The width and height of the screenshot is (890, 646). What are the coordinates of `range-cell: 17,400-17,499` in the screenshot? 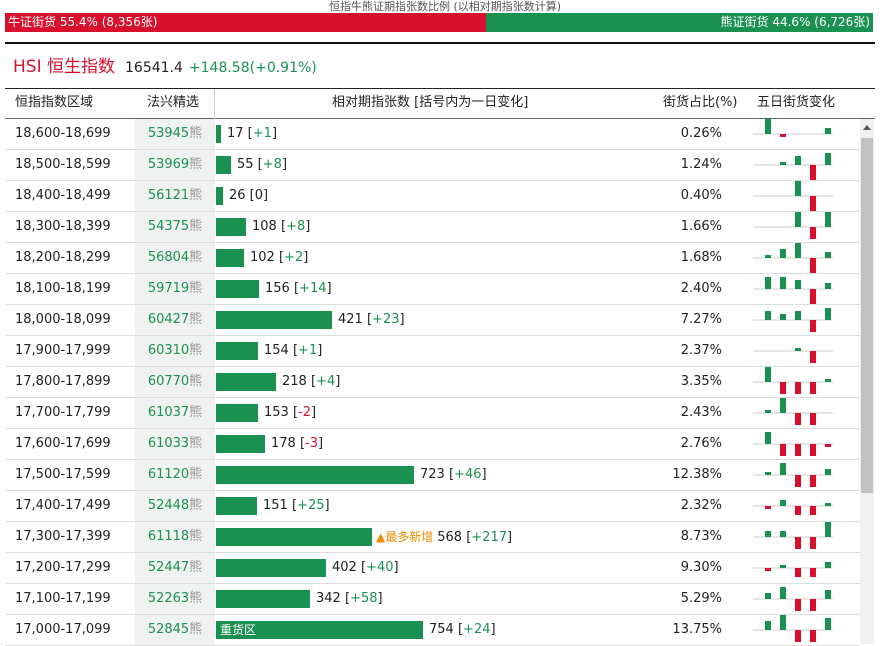 It's located at (63, 505).